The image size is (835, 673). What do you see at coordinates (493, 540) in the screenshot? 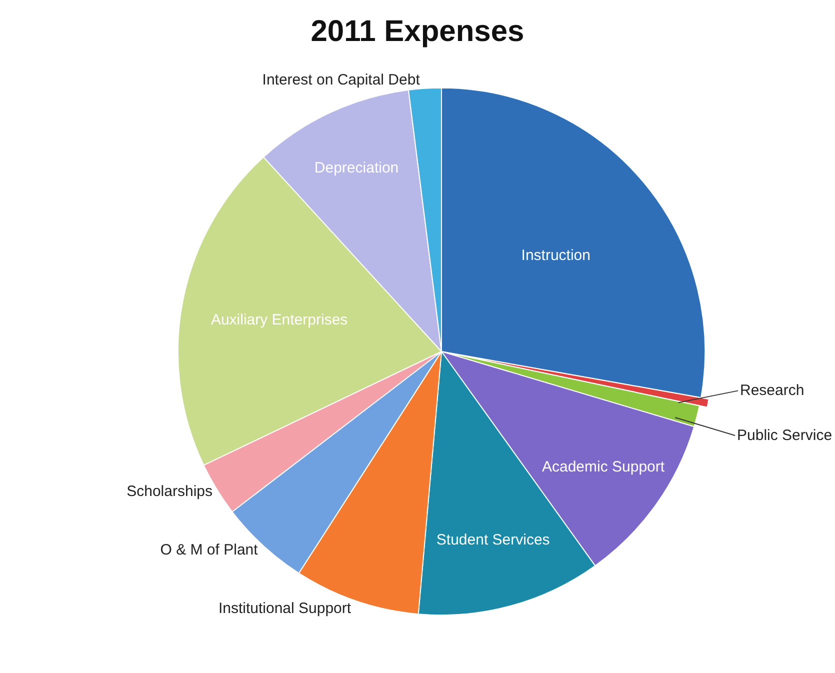
I see `slice-label: Student Services` at bounding box center [493, 540].